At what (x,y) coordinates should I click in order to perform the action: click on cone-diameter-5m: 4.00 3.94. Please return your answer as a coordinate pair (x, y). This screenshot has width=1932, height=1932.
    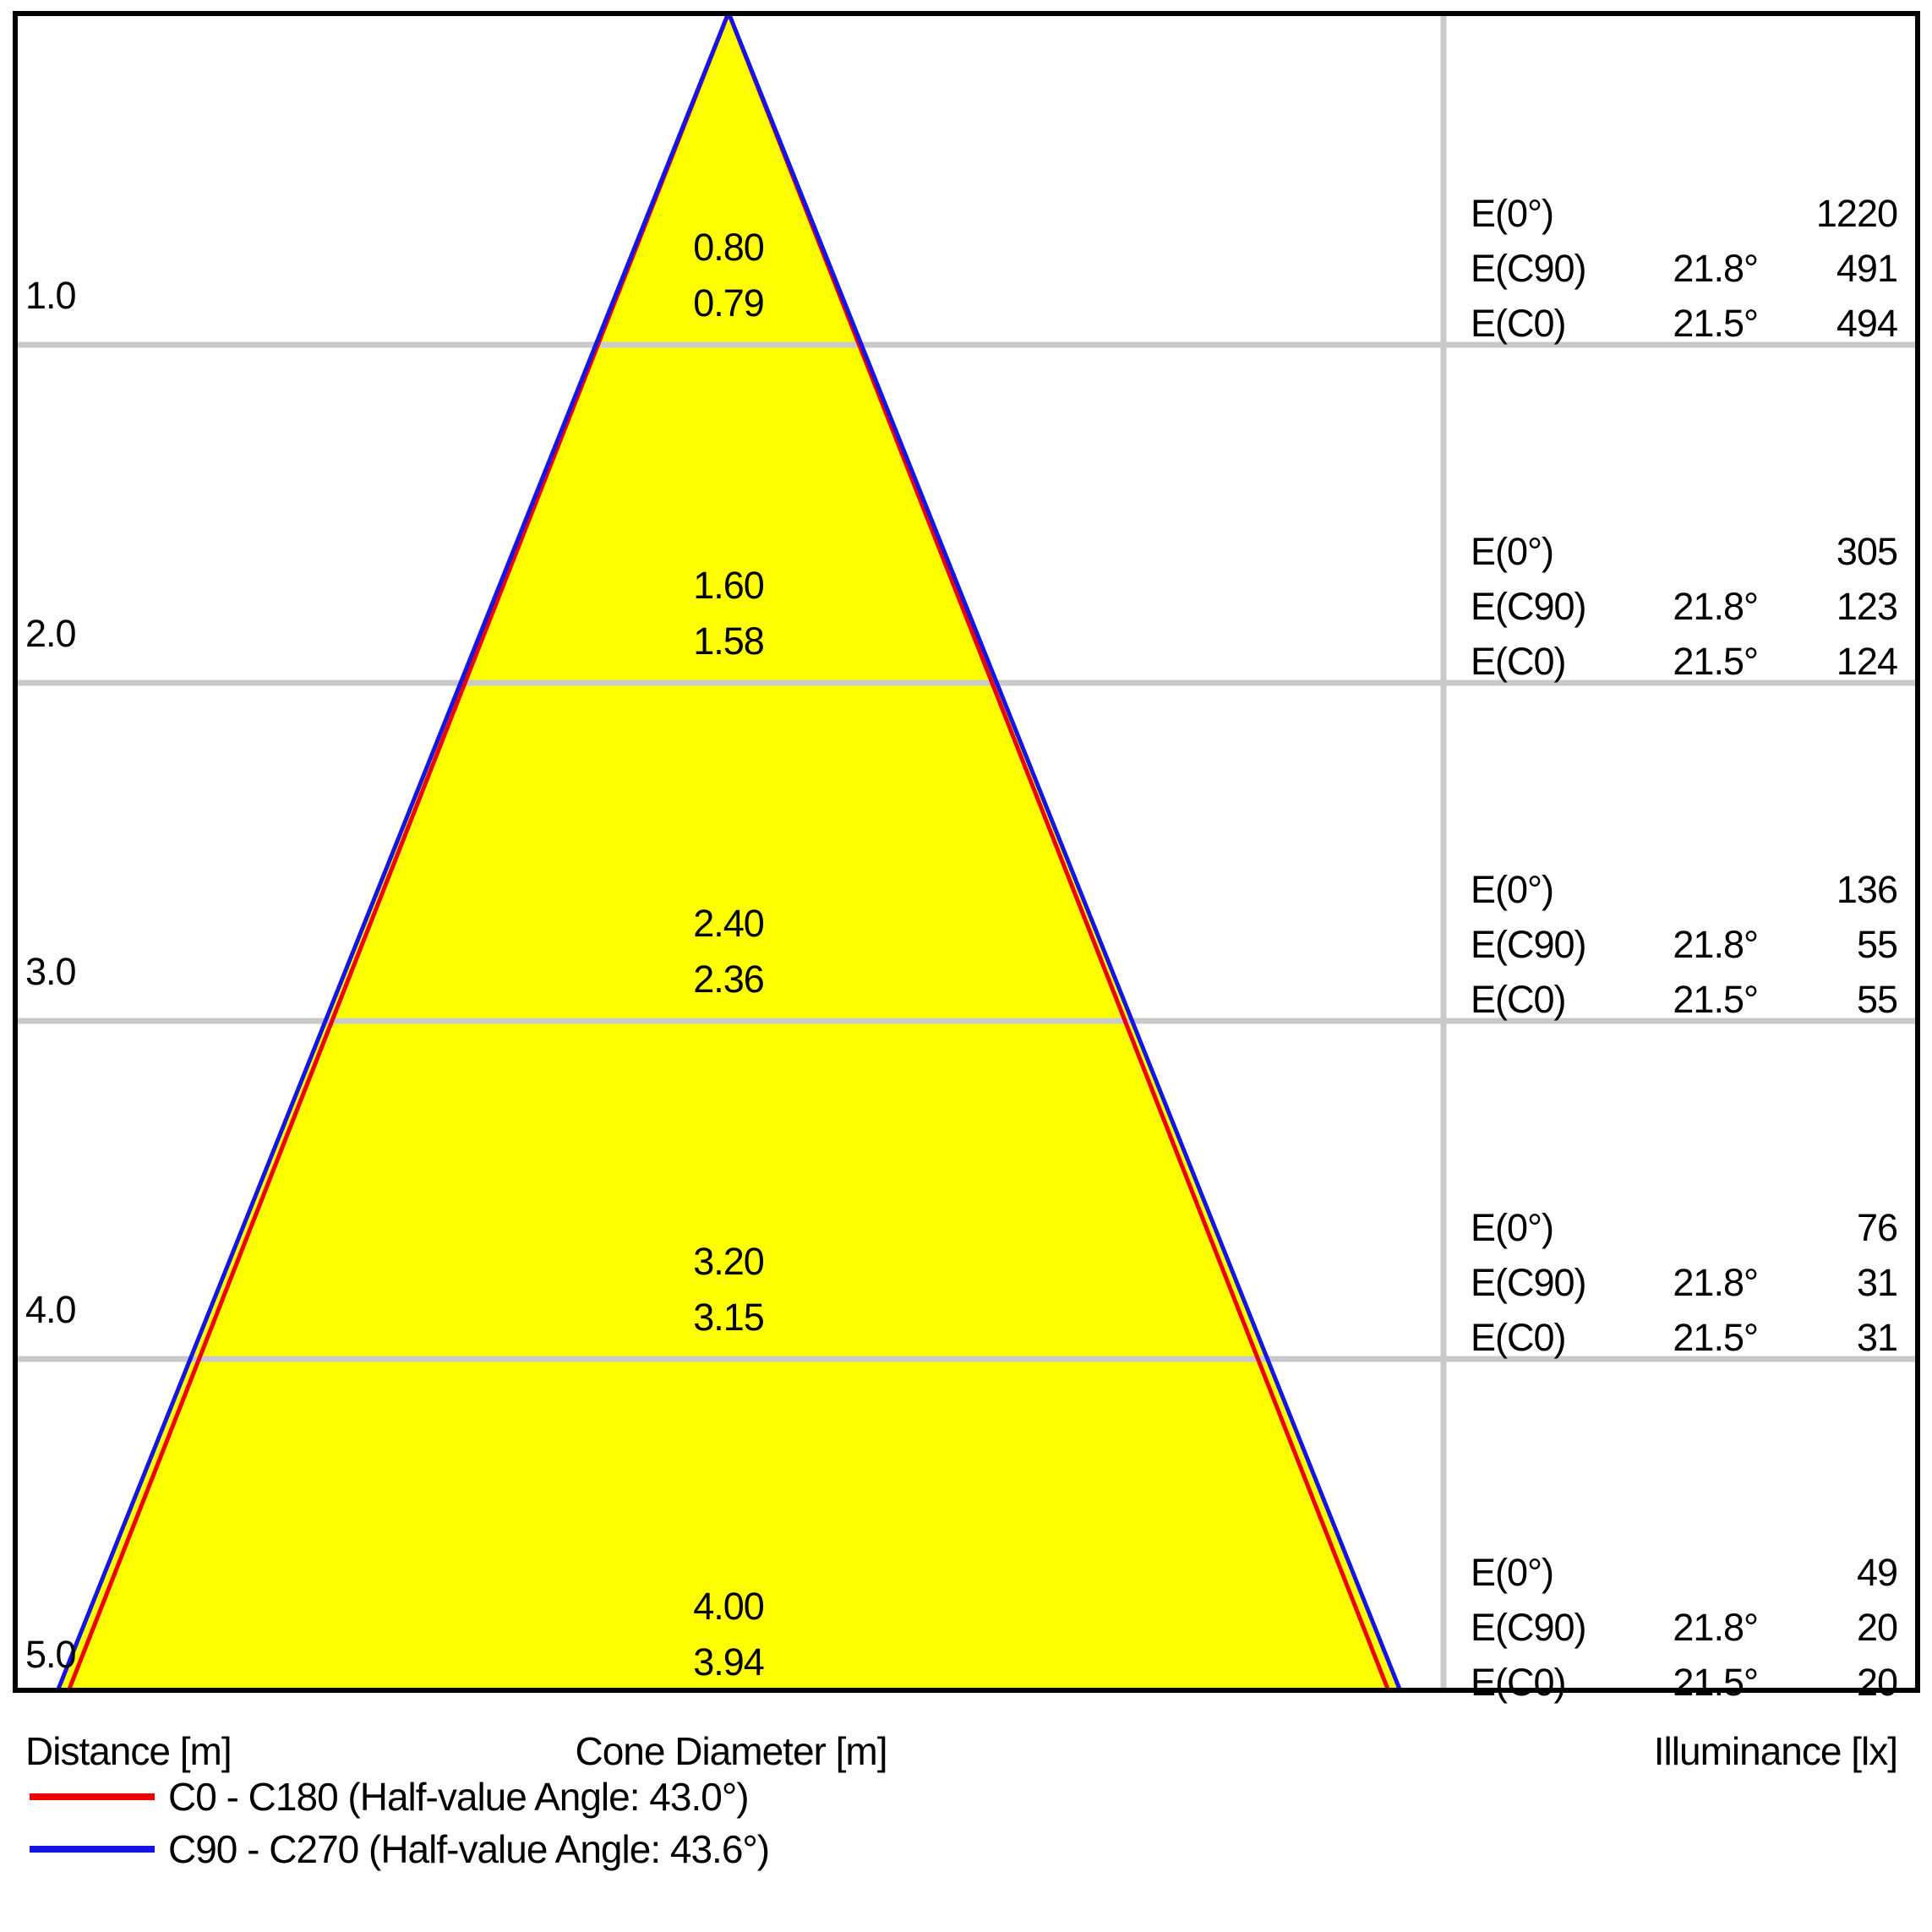
    Looking at the image, I should click on (728, 1634).